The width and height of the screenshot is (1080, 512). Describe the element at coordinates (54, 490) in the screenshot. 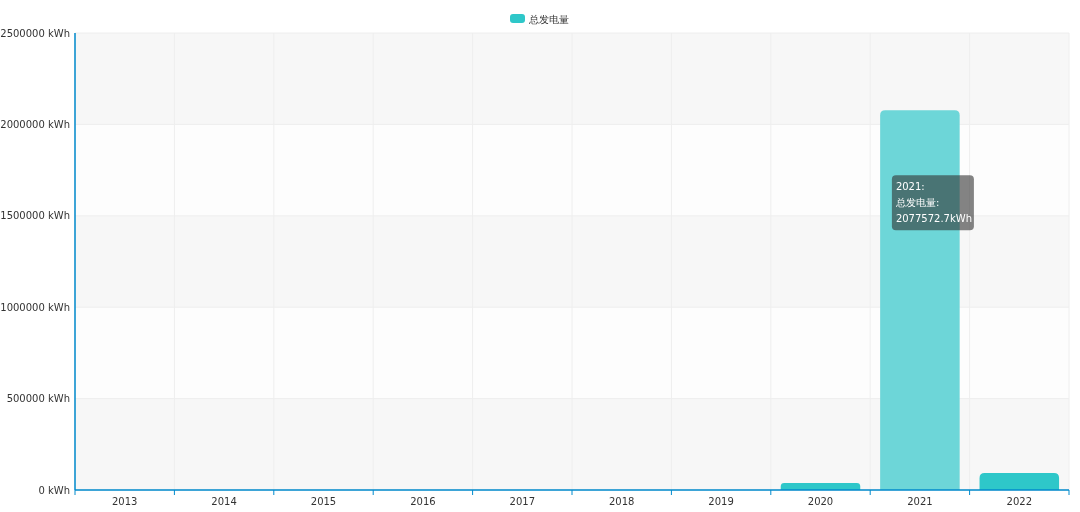

I see `y-tick-label: 0 kWh` at that location.